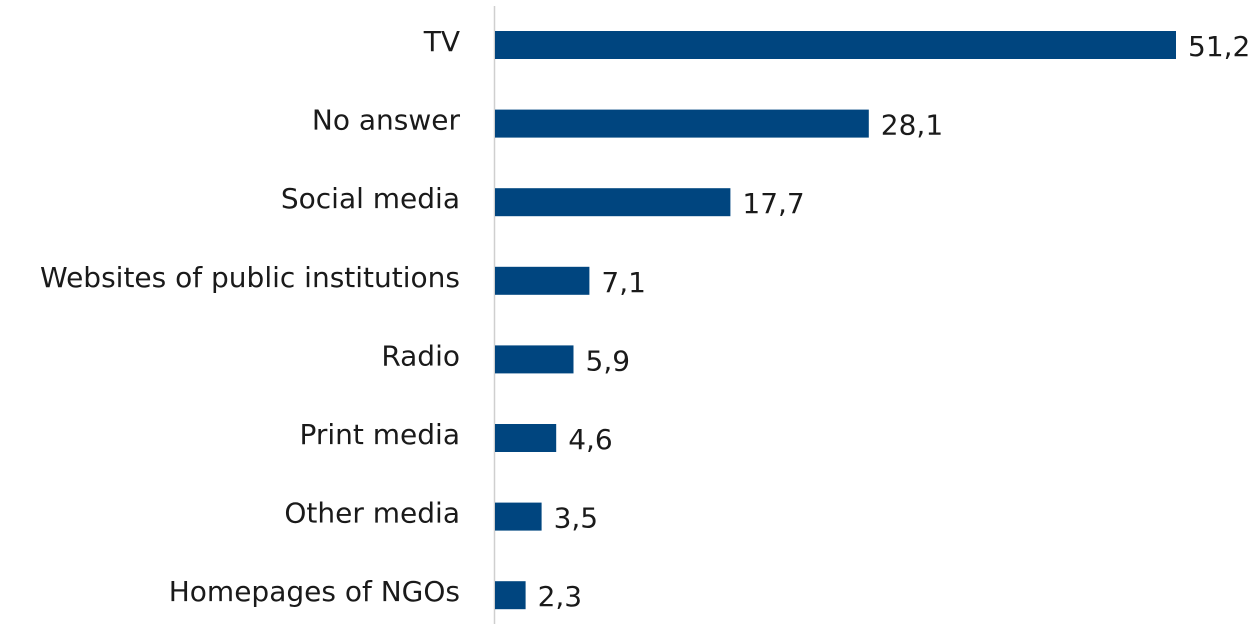  I want to click on category-label: Print media, so click(379, 434).